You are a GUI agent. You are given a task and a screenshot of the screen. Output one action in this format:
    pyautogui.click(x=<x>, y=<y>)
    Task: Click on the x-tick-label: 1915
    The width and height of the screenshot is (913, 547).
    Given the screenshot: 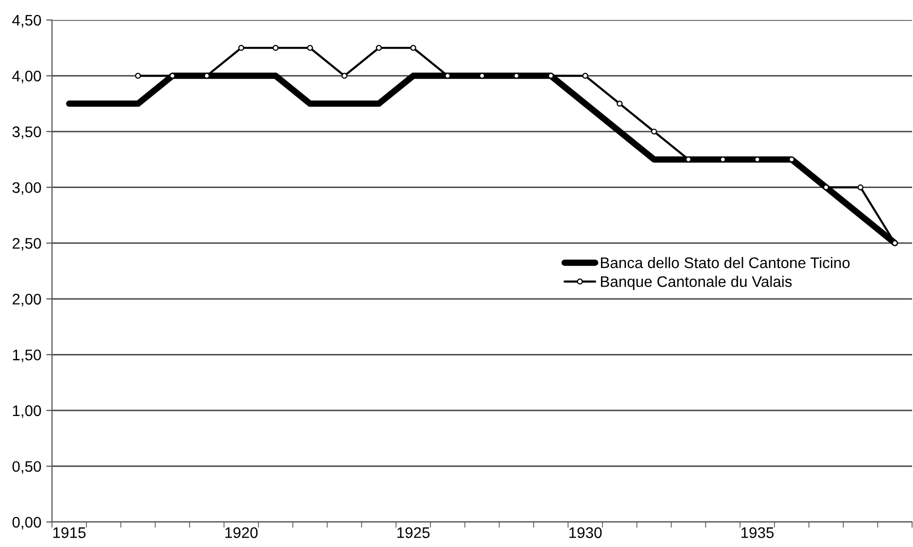 What is the action you would take?
    pyautogui.click(x=69, y=532)
    